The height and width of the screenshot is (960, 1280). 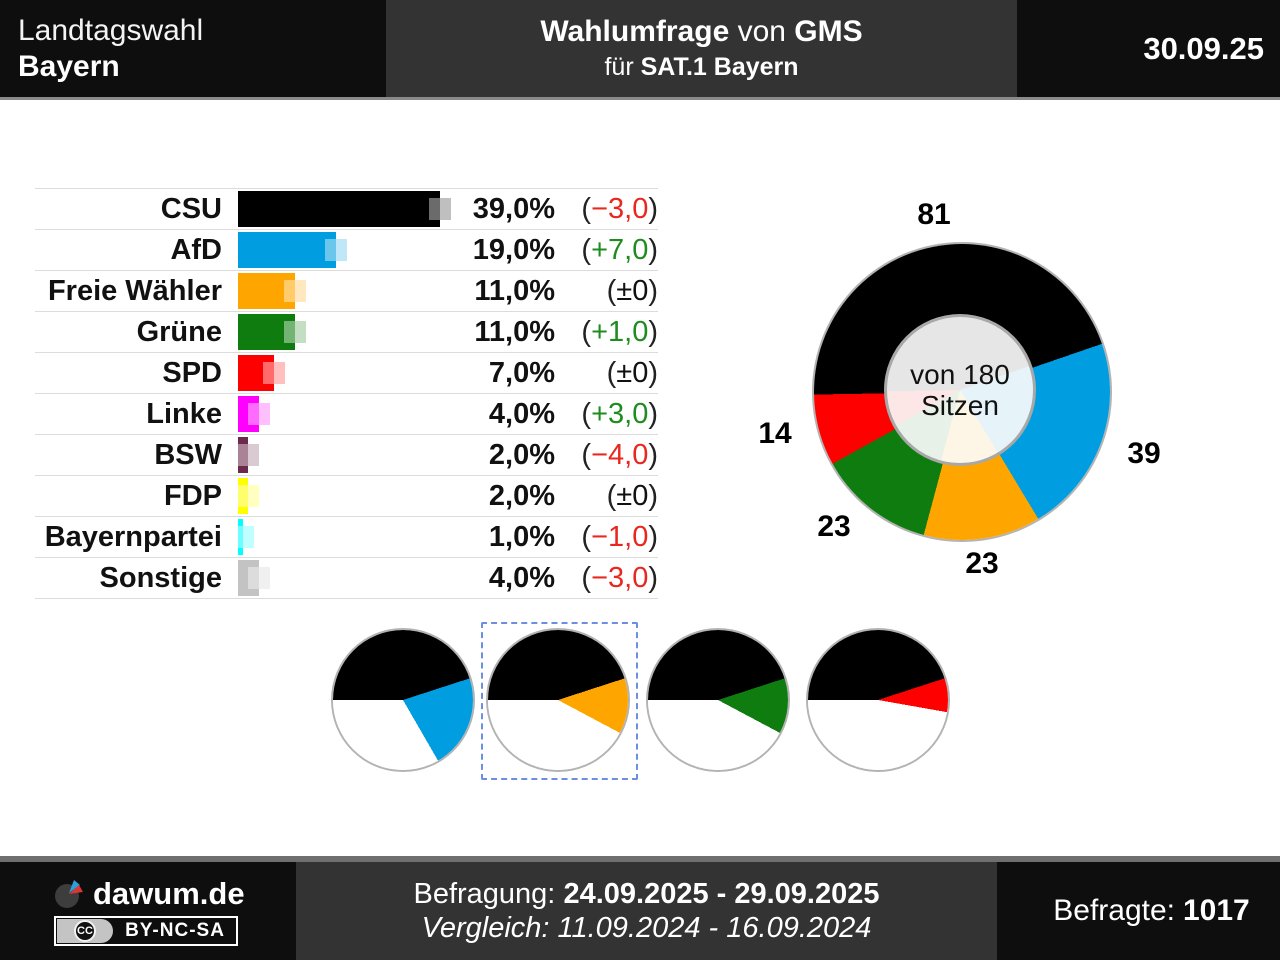 I want to click on comparison-period: Vergleich: 11.09.2024 - 16.09.2024, so click(x=646, y=928).